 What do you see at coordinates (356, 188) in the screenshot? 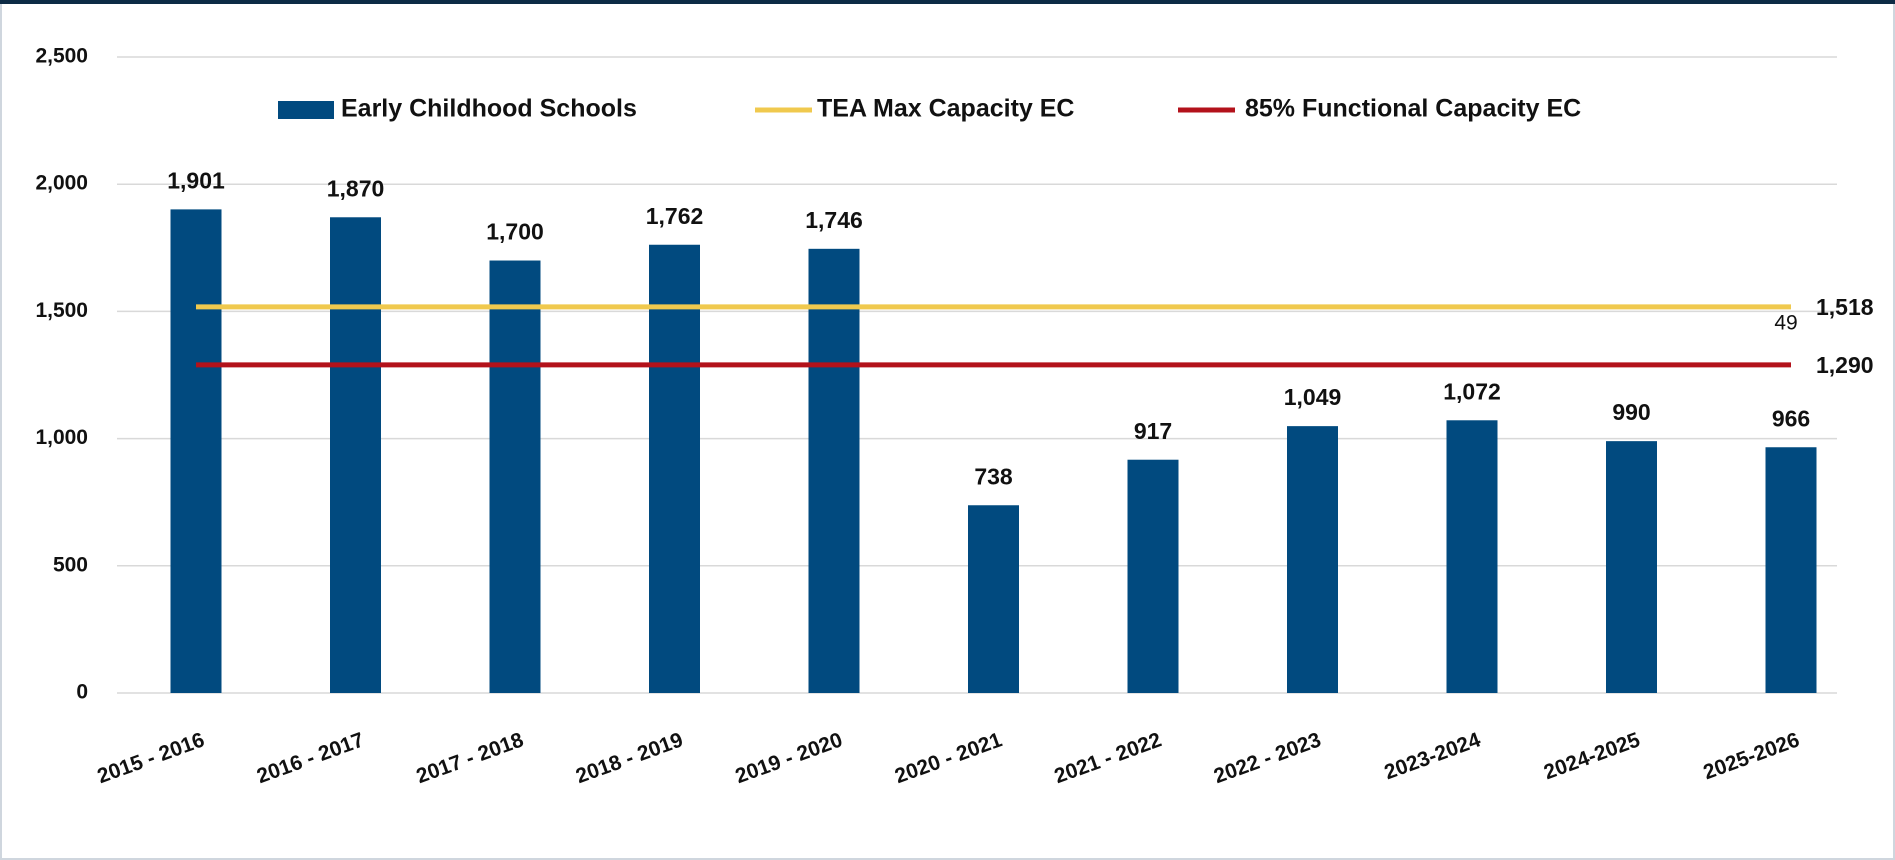
I see `data-label: 1,870` at bounding box center [356, 188].